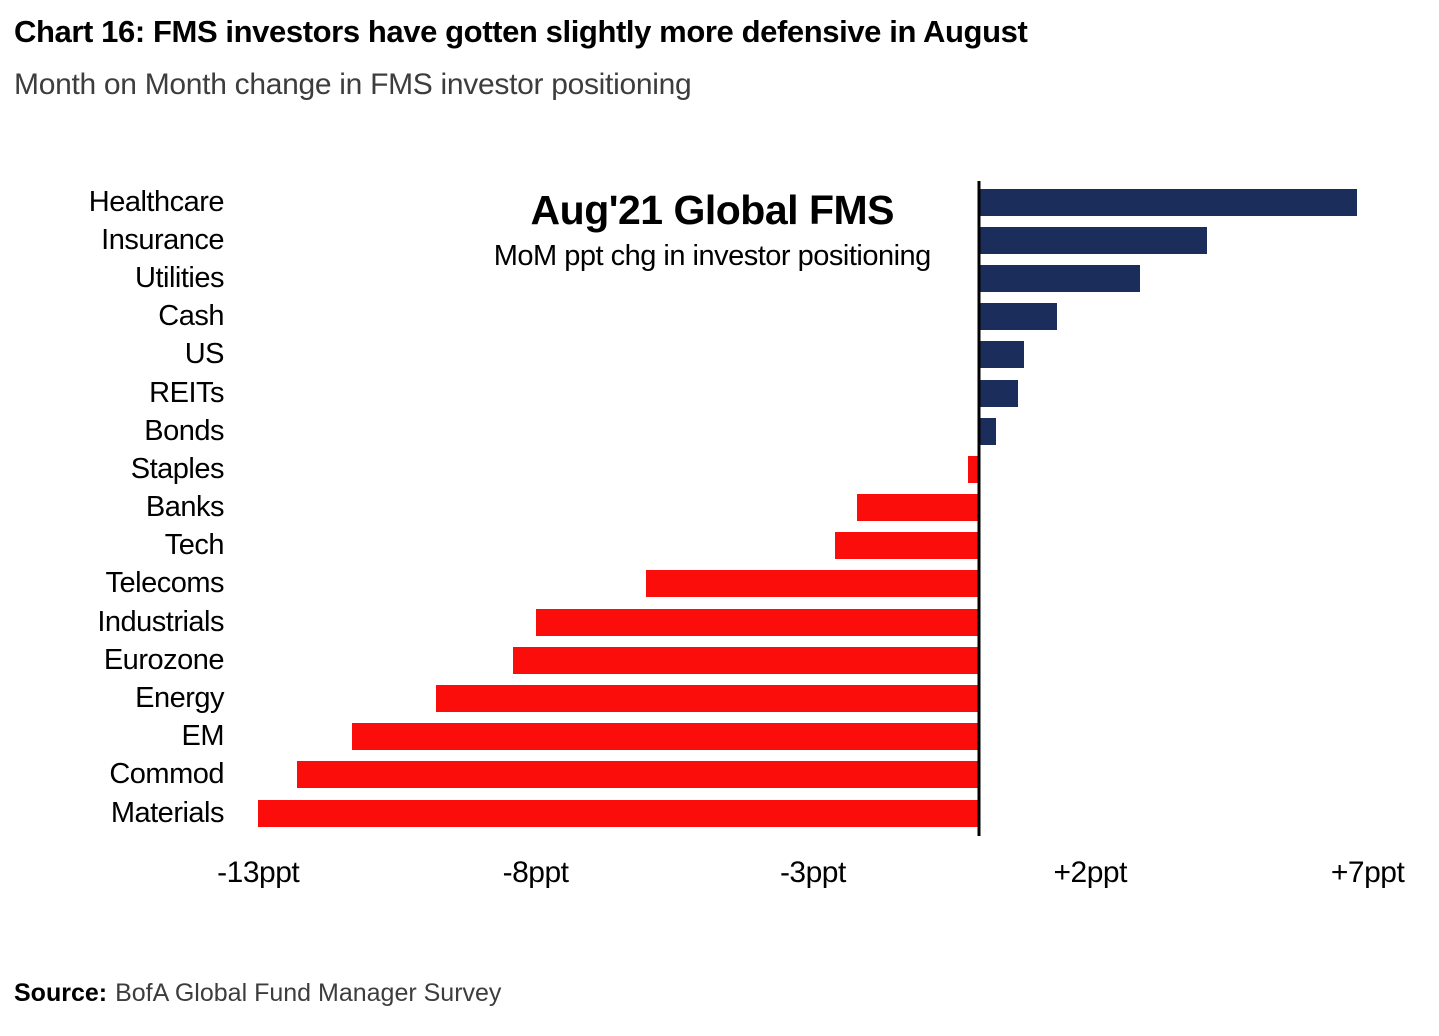 The height and width of the screenshot is (1036, 1439). Describe the element at coordinates (666, 737) in the screenshot. I see `bar-em` at that location.